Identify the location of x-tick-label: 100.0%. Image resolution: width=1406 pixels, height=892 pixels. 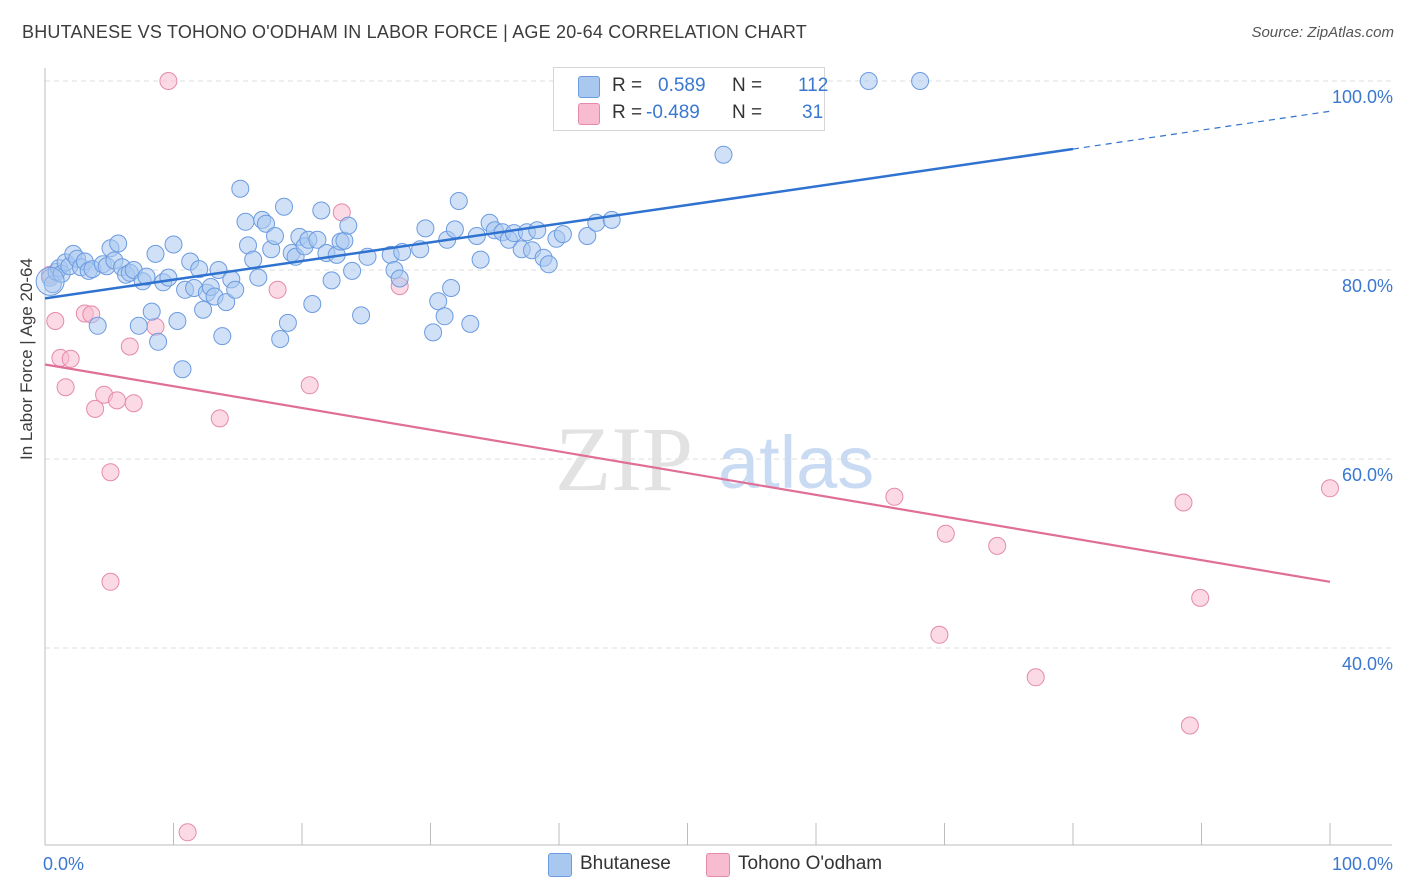
(1362, 864).